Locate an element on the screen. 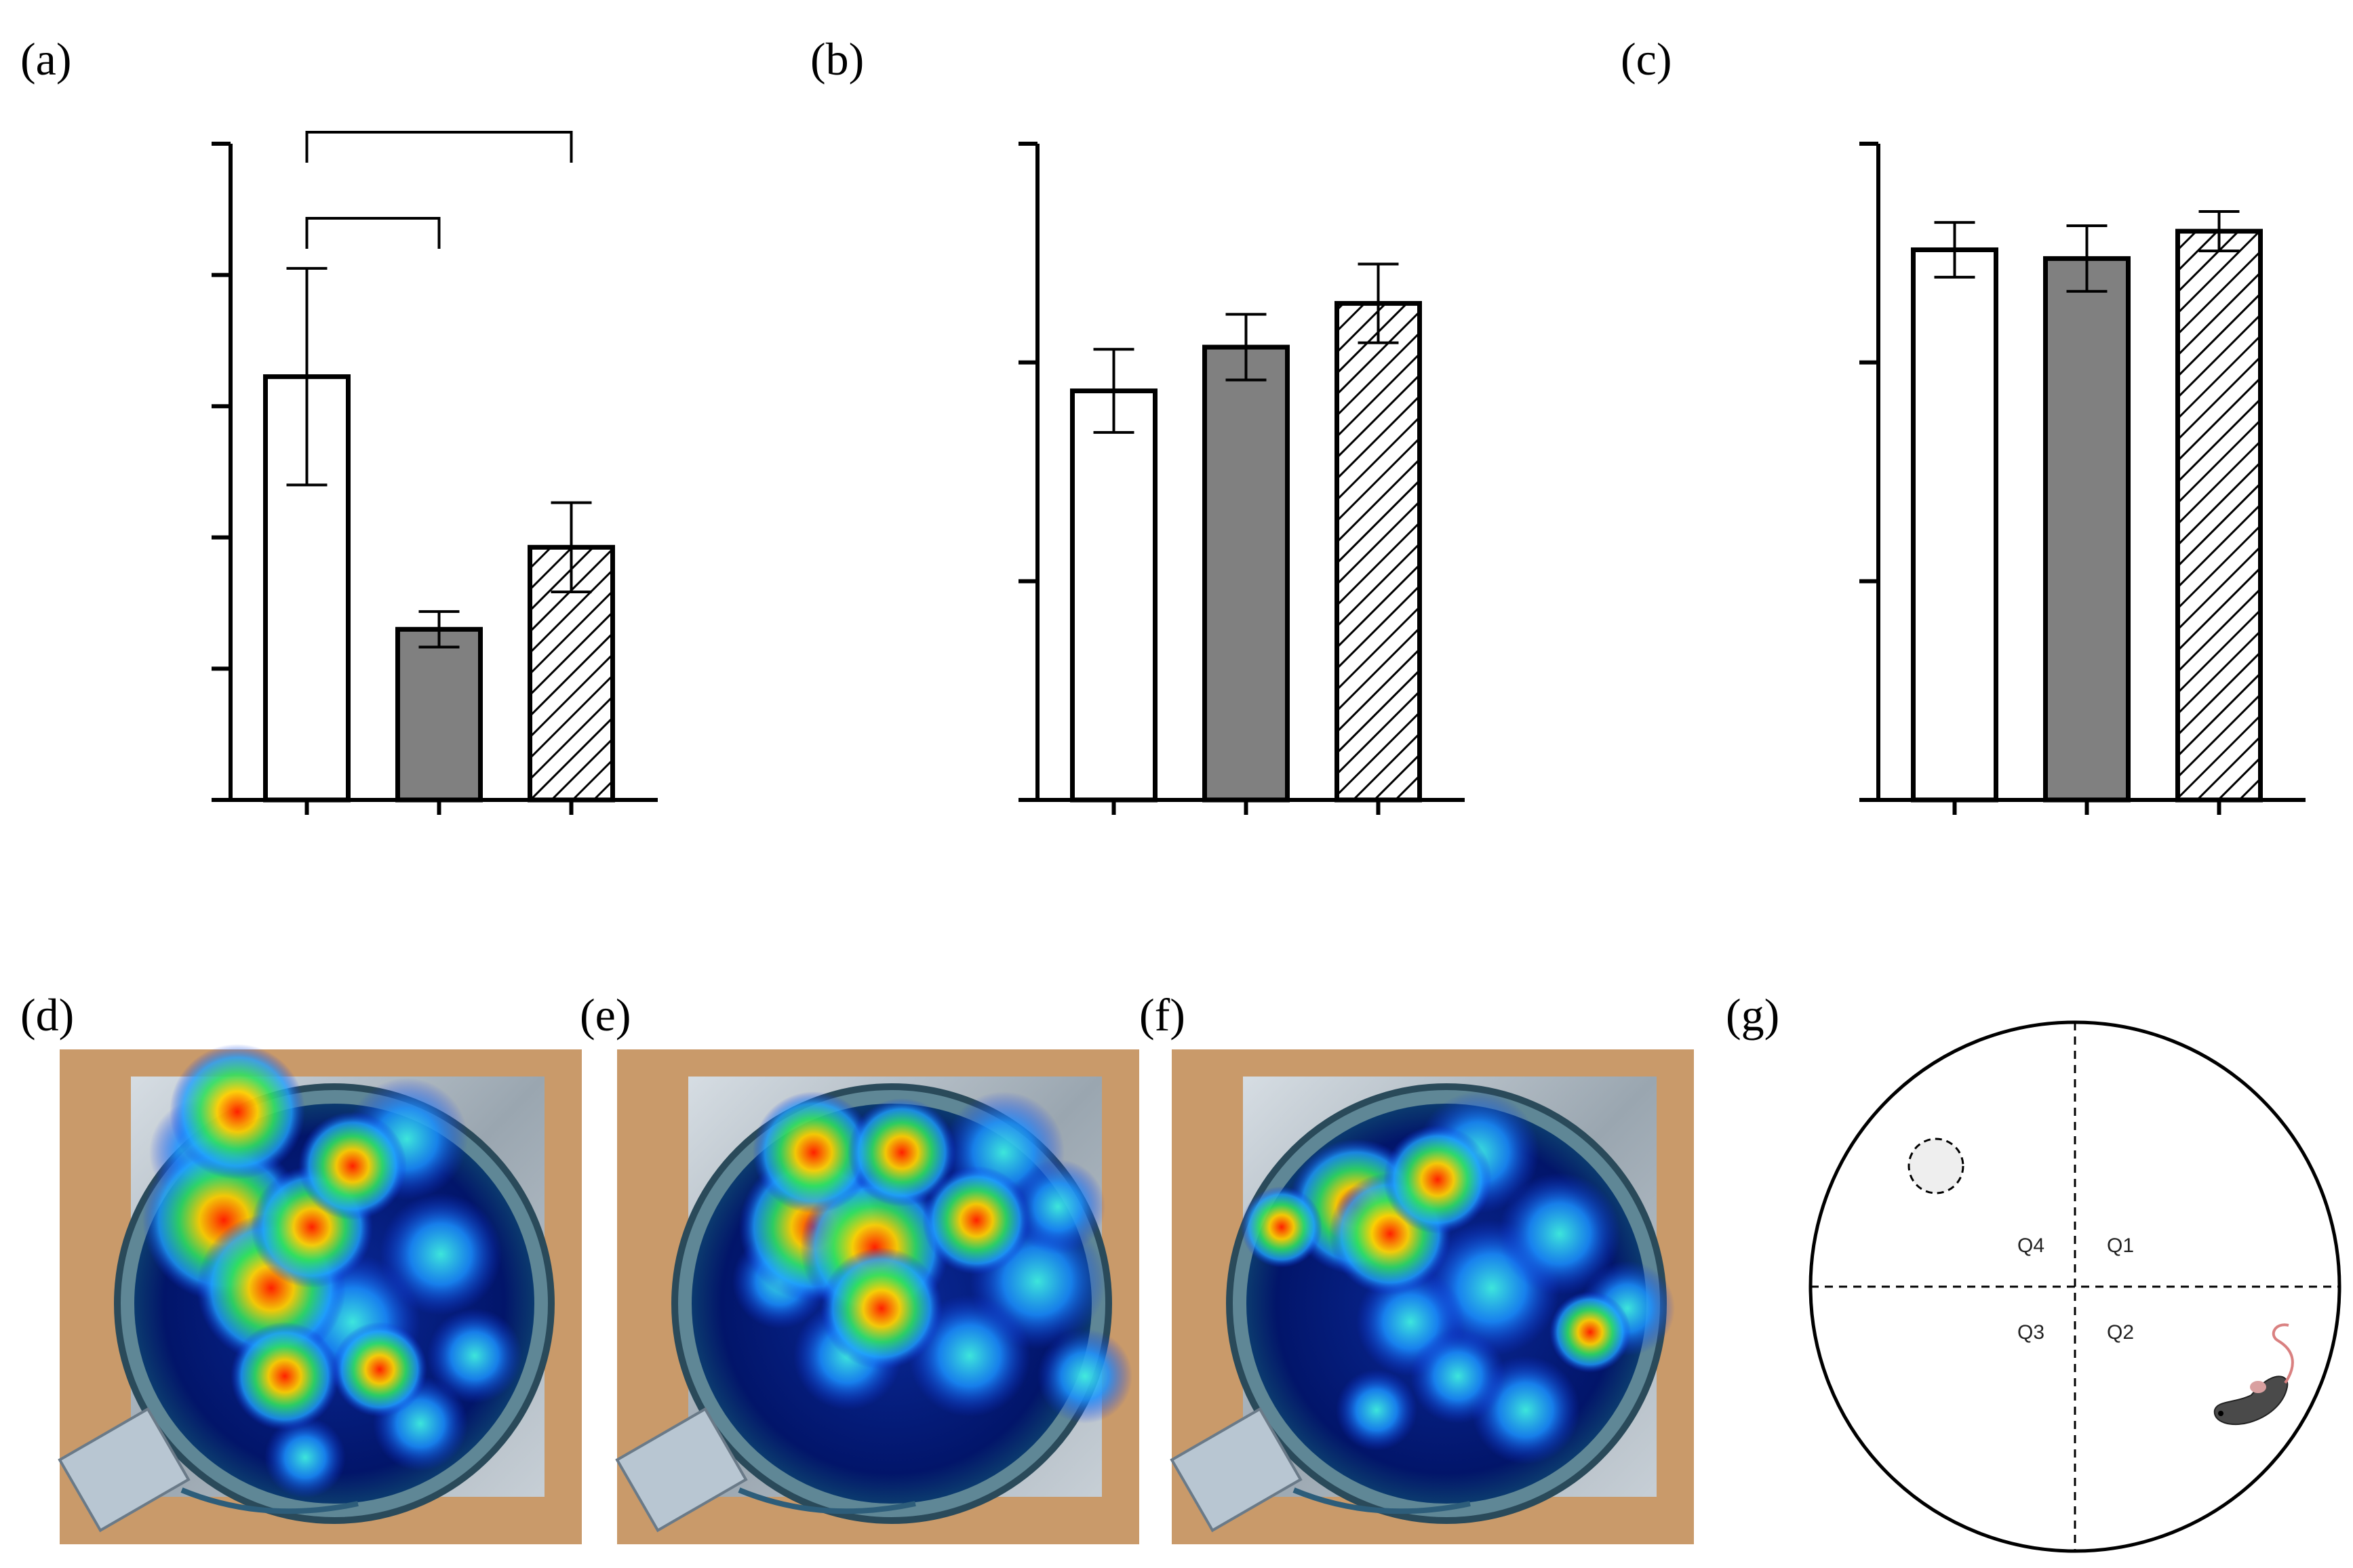 Image resolution: width=2353 pixels, height=1568 pixels. panel-label-f: (f) is located at coordinates (1162, 1015).